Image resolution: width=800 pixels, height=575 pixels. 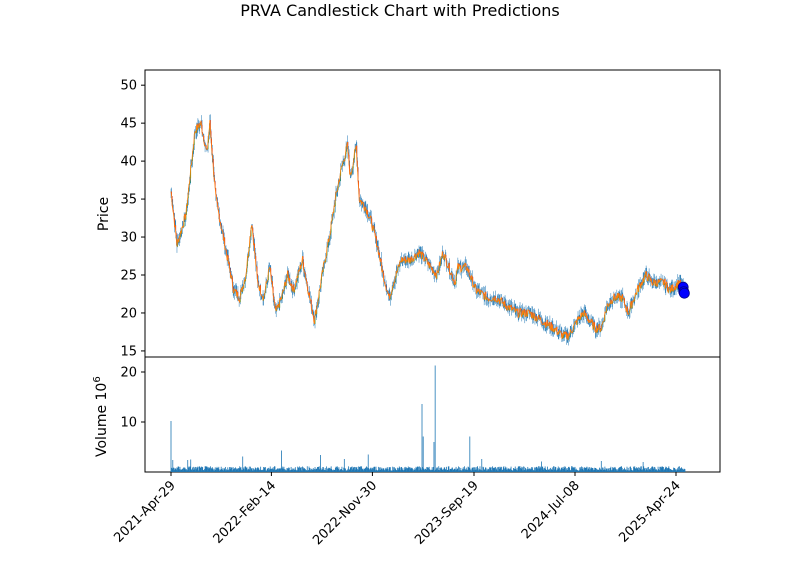 What do you see at coordinates (128, 276) in the screenshot?
I see `price-y-tick-label: 25` at bounding box center [128, 276].